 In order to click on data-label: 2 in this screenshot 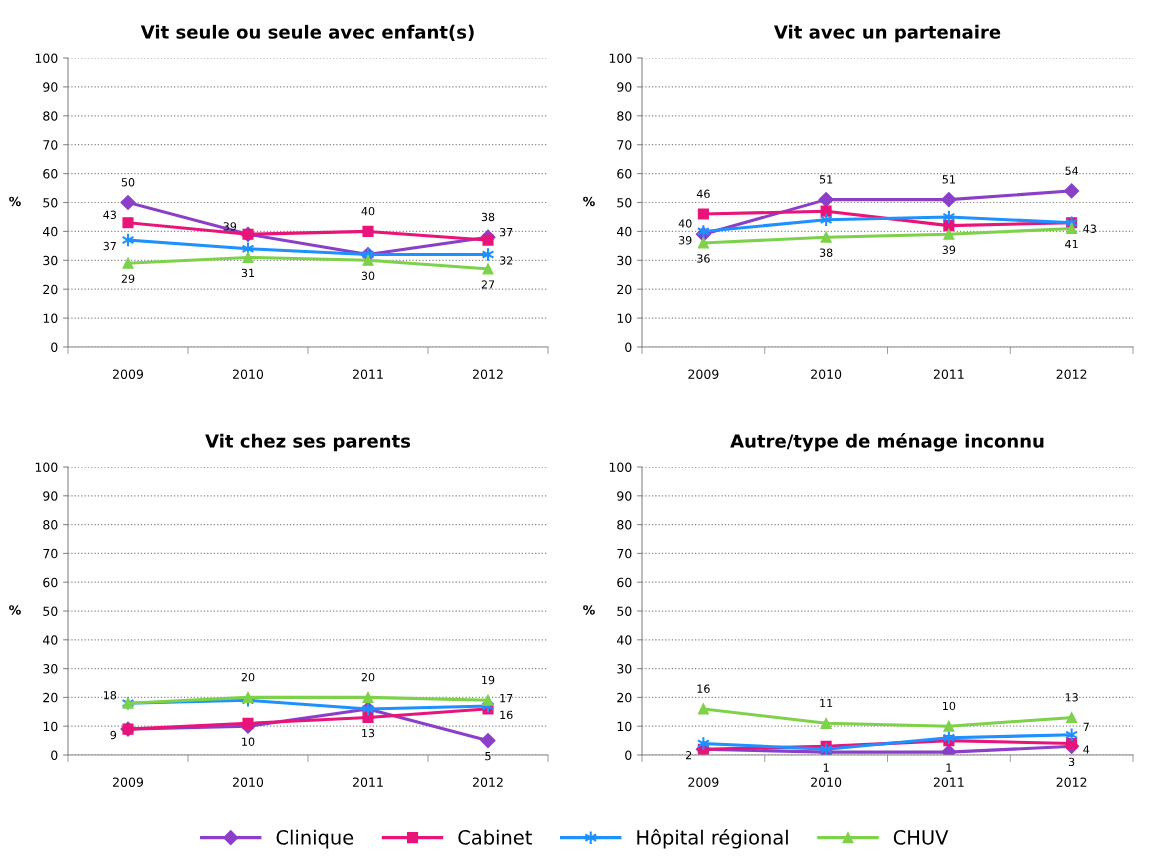, I will do `click(689, 755)`.